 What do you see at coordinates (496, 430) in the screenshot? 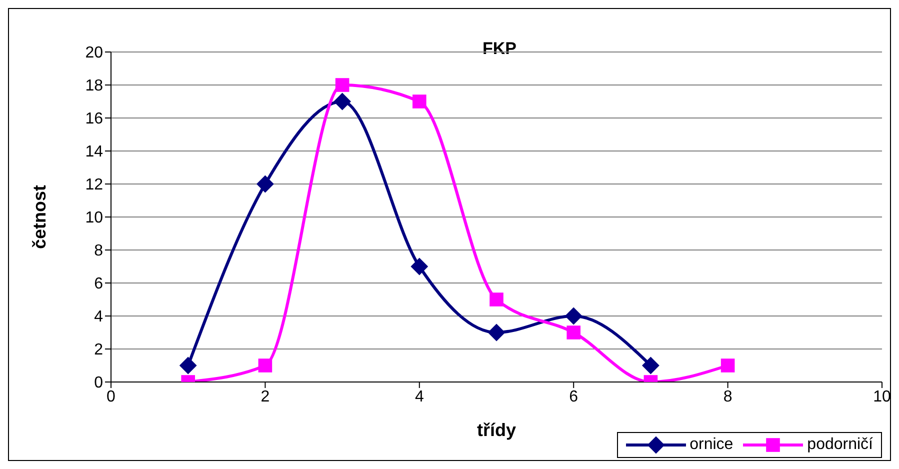
I see `x-axis-title: třídy` at bounding box center [496, 430].